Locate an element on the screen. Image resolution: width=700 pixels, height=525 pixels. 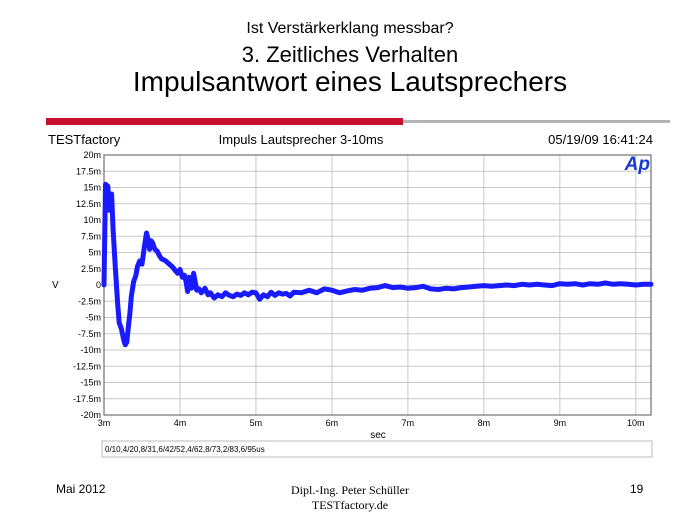
y-tick-label: -15m is located at coordinates (90, 383).